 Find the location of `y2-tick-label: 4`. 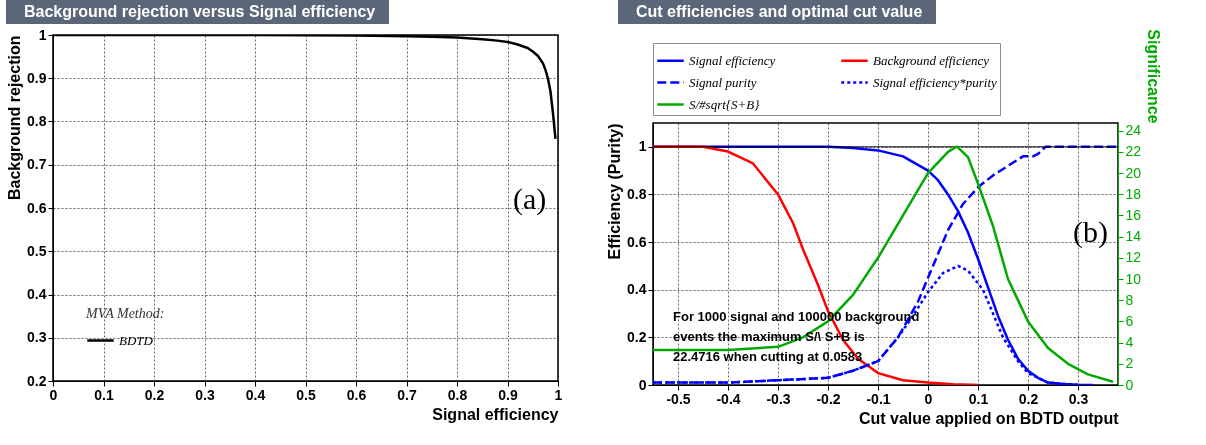

y2-tick-label: 4 is located at coordinates (1129, 342).